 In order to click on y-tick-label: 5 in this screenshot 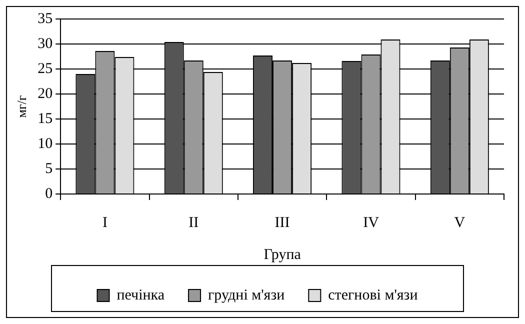, I will do `click(49, 168)`.